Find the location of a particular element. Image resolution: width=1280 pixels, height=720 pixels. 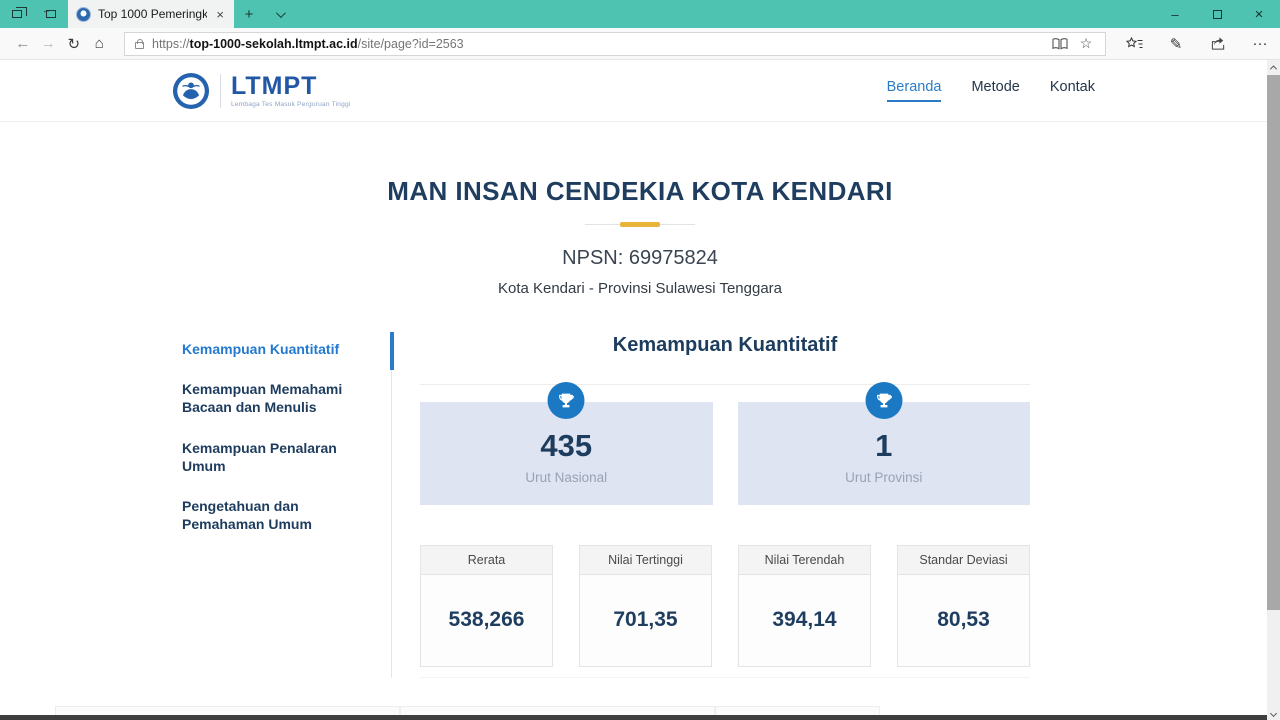

brand-text: LTMPT Lembaga Tes Masuk Perguruan Tinggi is located at coordinates (291, 89).